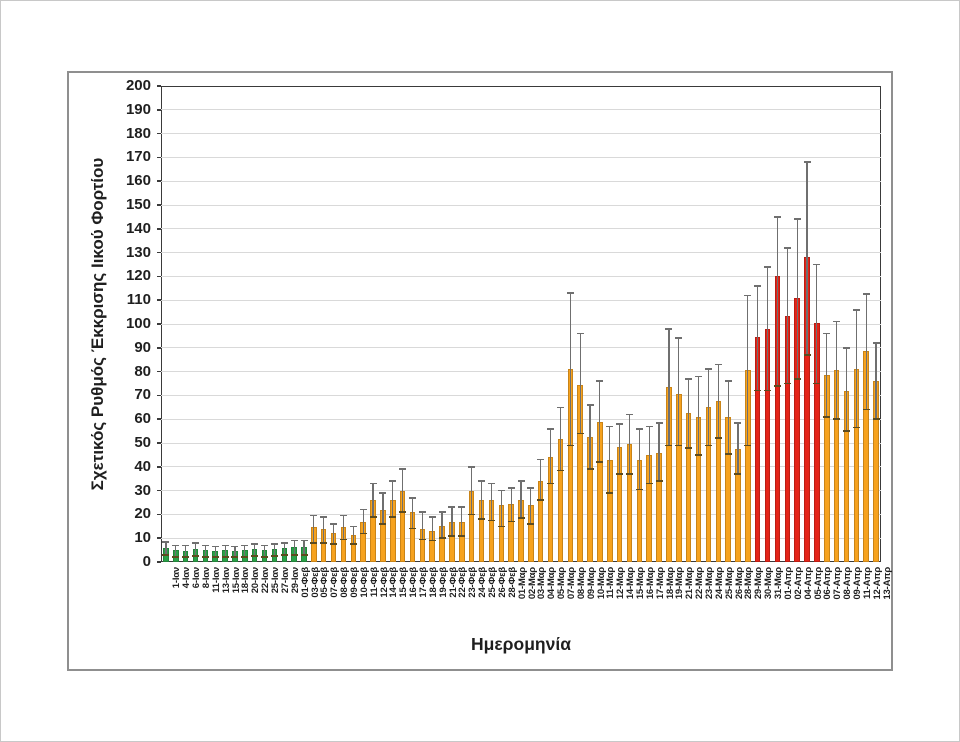  Describe the element at coordinates (138, 157) in the screenshot. I see `y-axis-tick-label: 170` at that location.